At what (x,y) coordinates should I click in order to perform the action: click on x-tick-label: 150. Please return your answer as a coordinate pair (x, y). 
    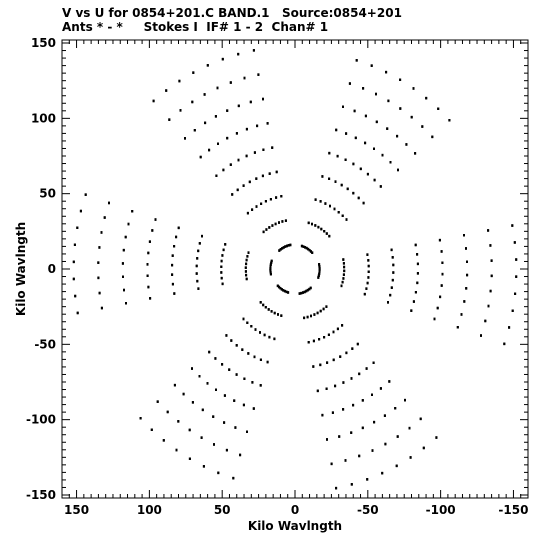
    Looking at the image, I should click on (76, 510).